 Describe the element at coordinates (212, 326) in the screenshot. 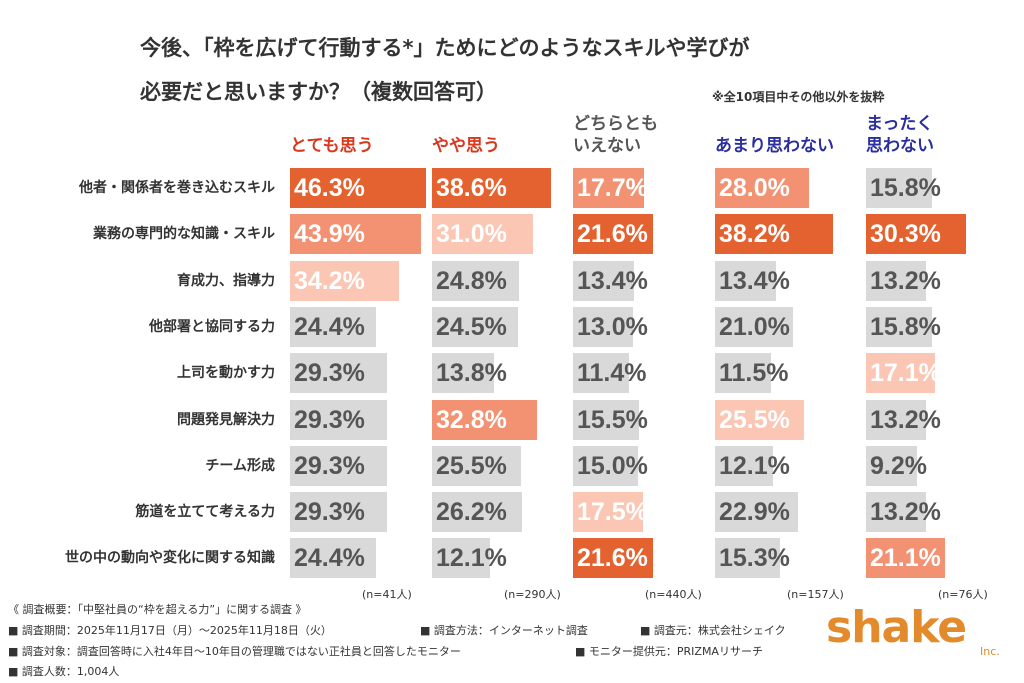

I see `row-label: 他部署と協同する力` at that location.